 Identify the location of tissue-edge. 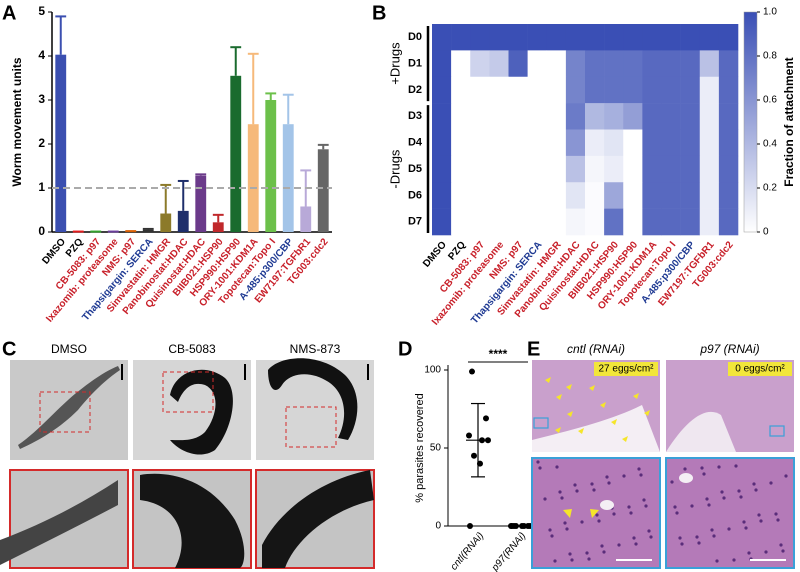
(701, 431).